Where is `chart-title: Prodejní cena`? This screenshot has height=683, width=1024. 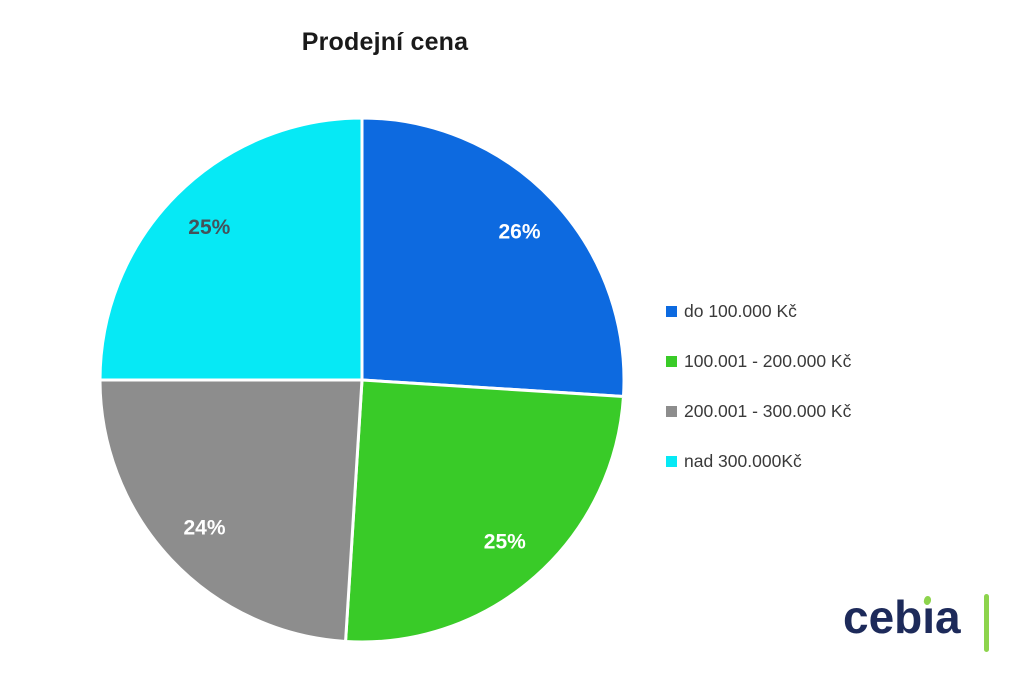
chart-title: Prodejní cena is located at coordinates (385, 42).